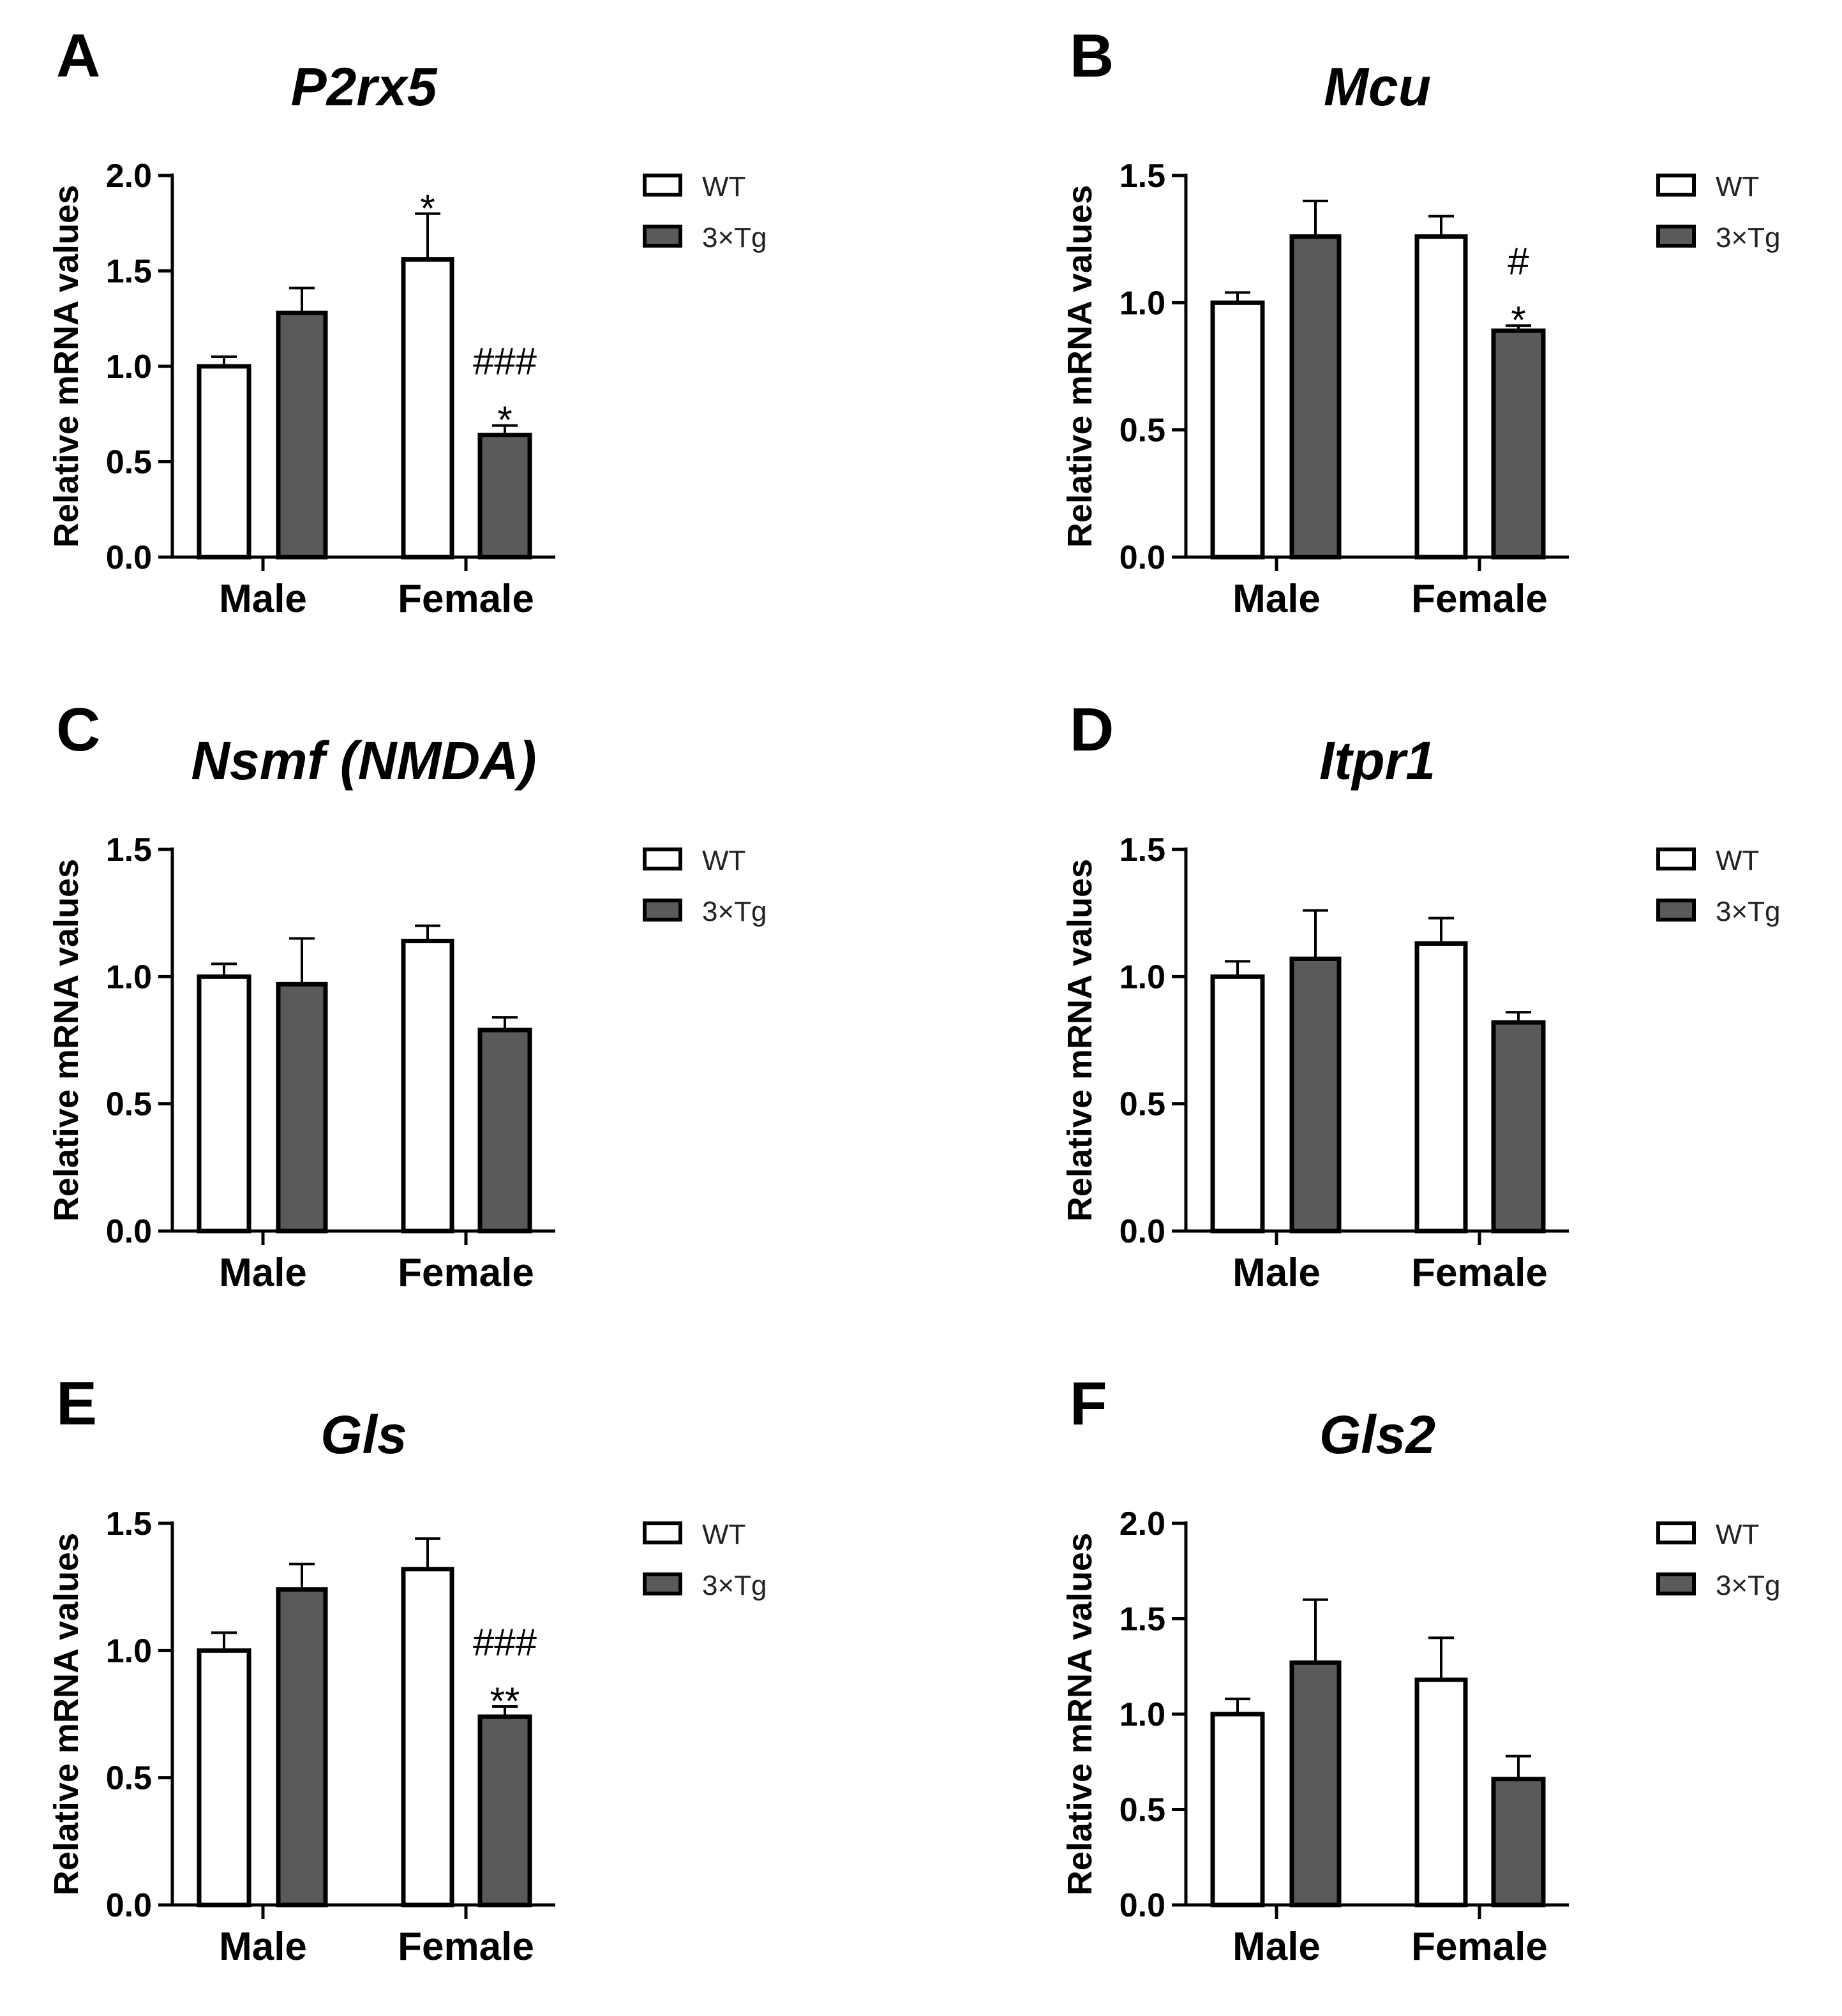  What do you see at coordinates (1092, 56) in the screenshot?
I see `panel-letter: B` at bounding box center [1092, 56].